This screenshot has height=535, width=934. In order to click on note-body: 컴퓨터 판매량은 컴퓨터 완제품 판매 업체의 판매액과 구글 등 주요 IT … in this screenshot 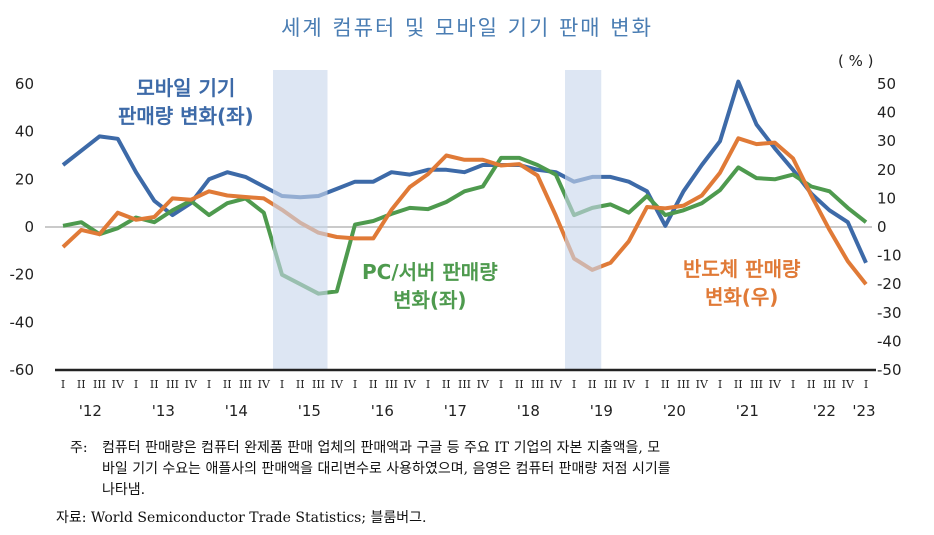, I will do `click(512, 469)`.